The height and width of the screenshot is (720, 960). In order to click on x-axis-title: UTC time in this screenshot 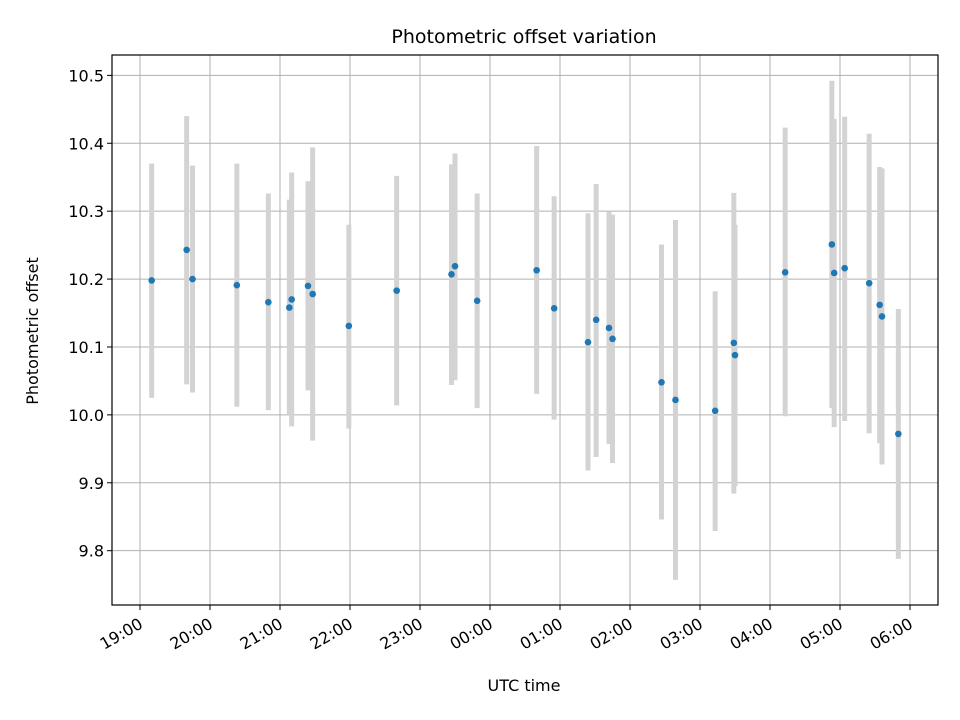, I will do `click(524, 685)`.